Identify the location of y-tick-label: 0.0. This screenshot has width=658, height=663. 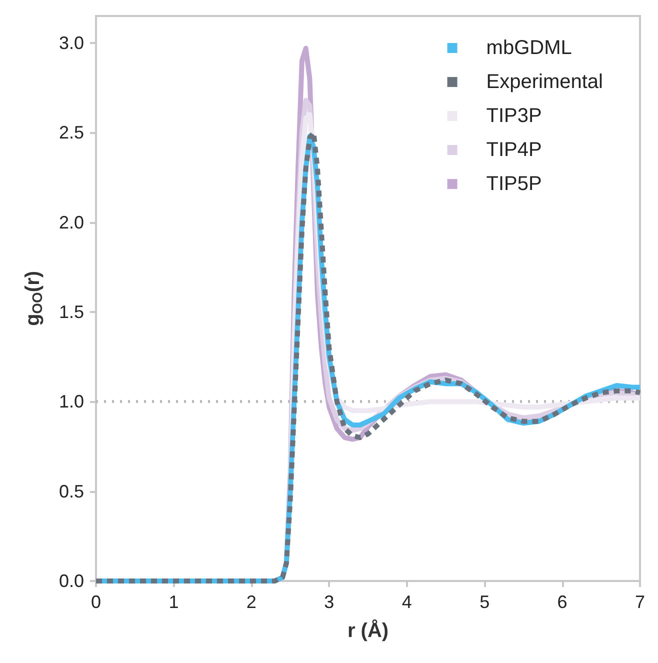
(71, 581).